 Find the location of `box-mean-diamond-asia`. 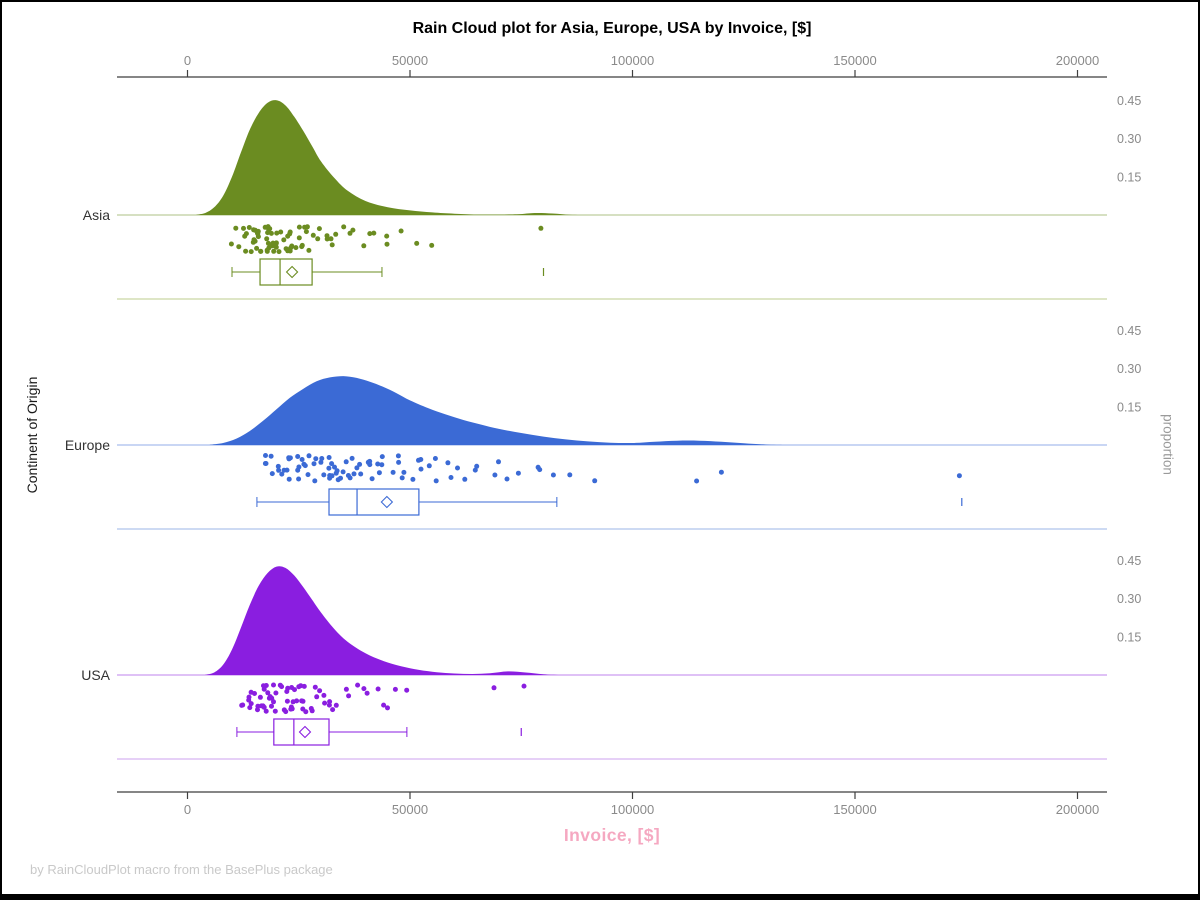

box-mean-diamond-asia is located at coordinates (292, 272).